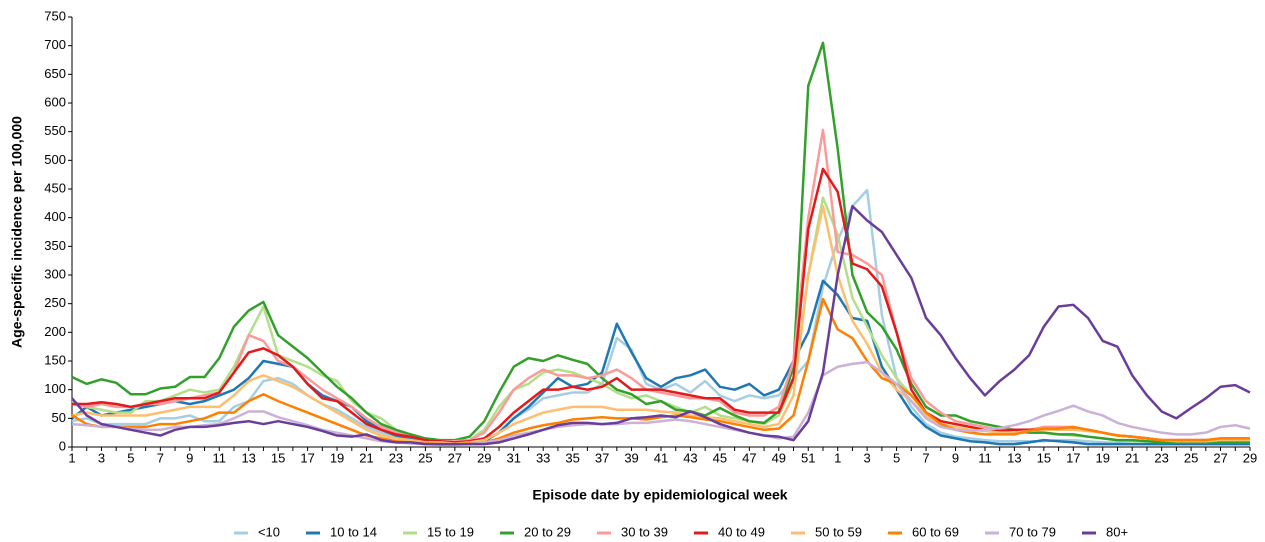  Describe the element at coordinates (661, 457) in the screenshot. I see `x-tick-label: 41` at that location.